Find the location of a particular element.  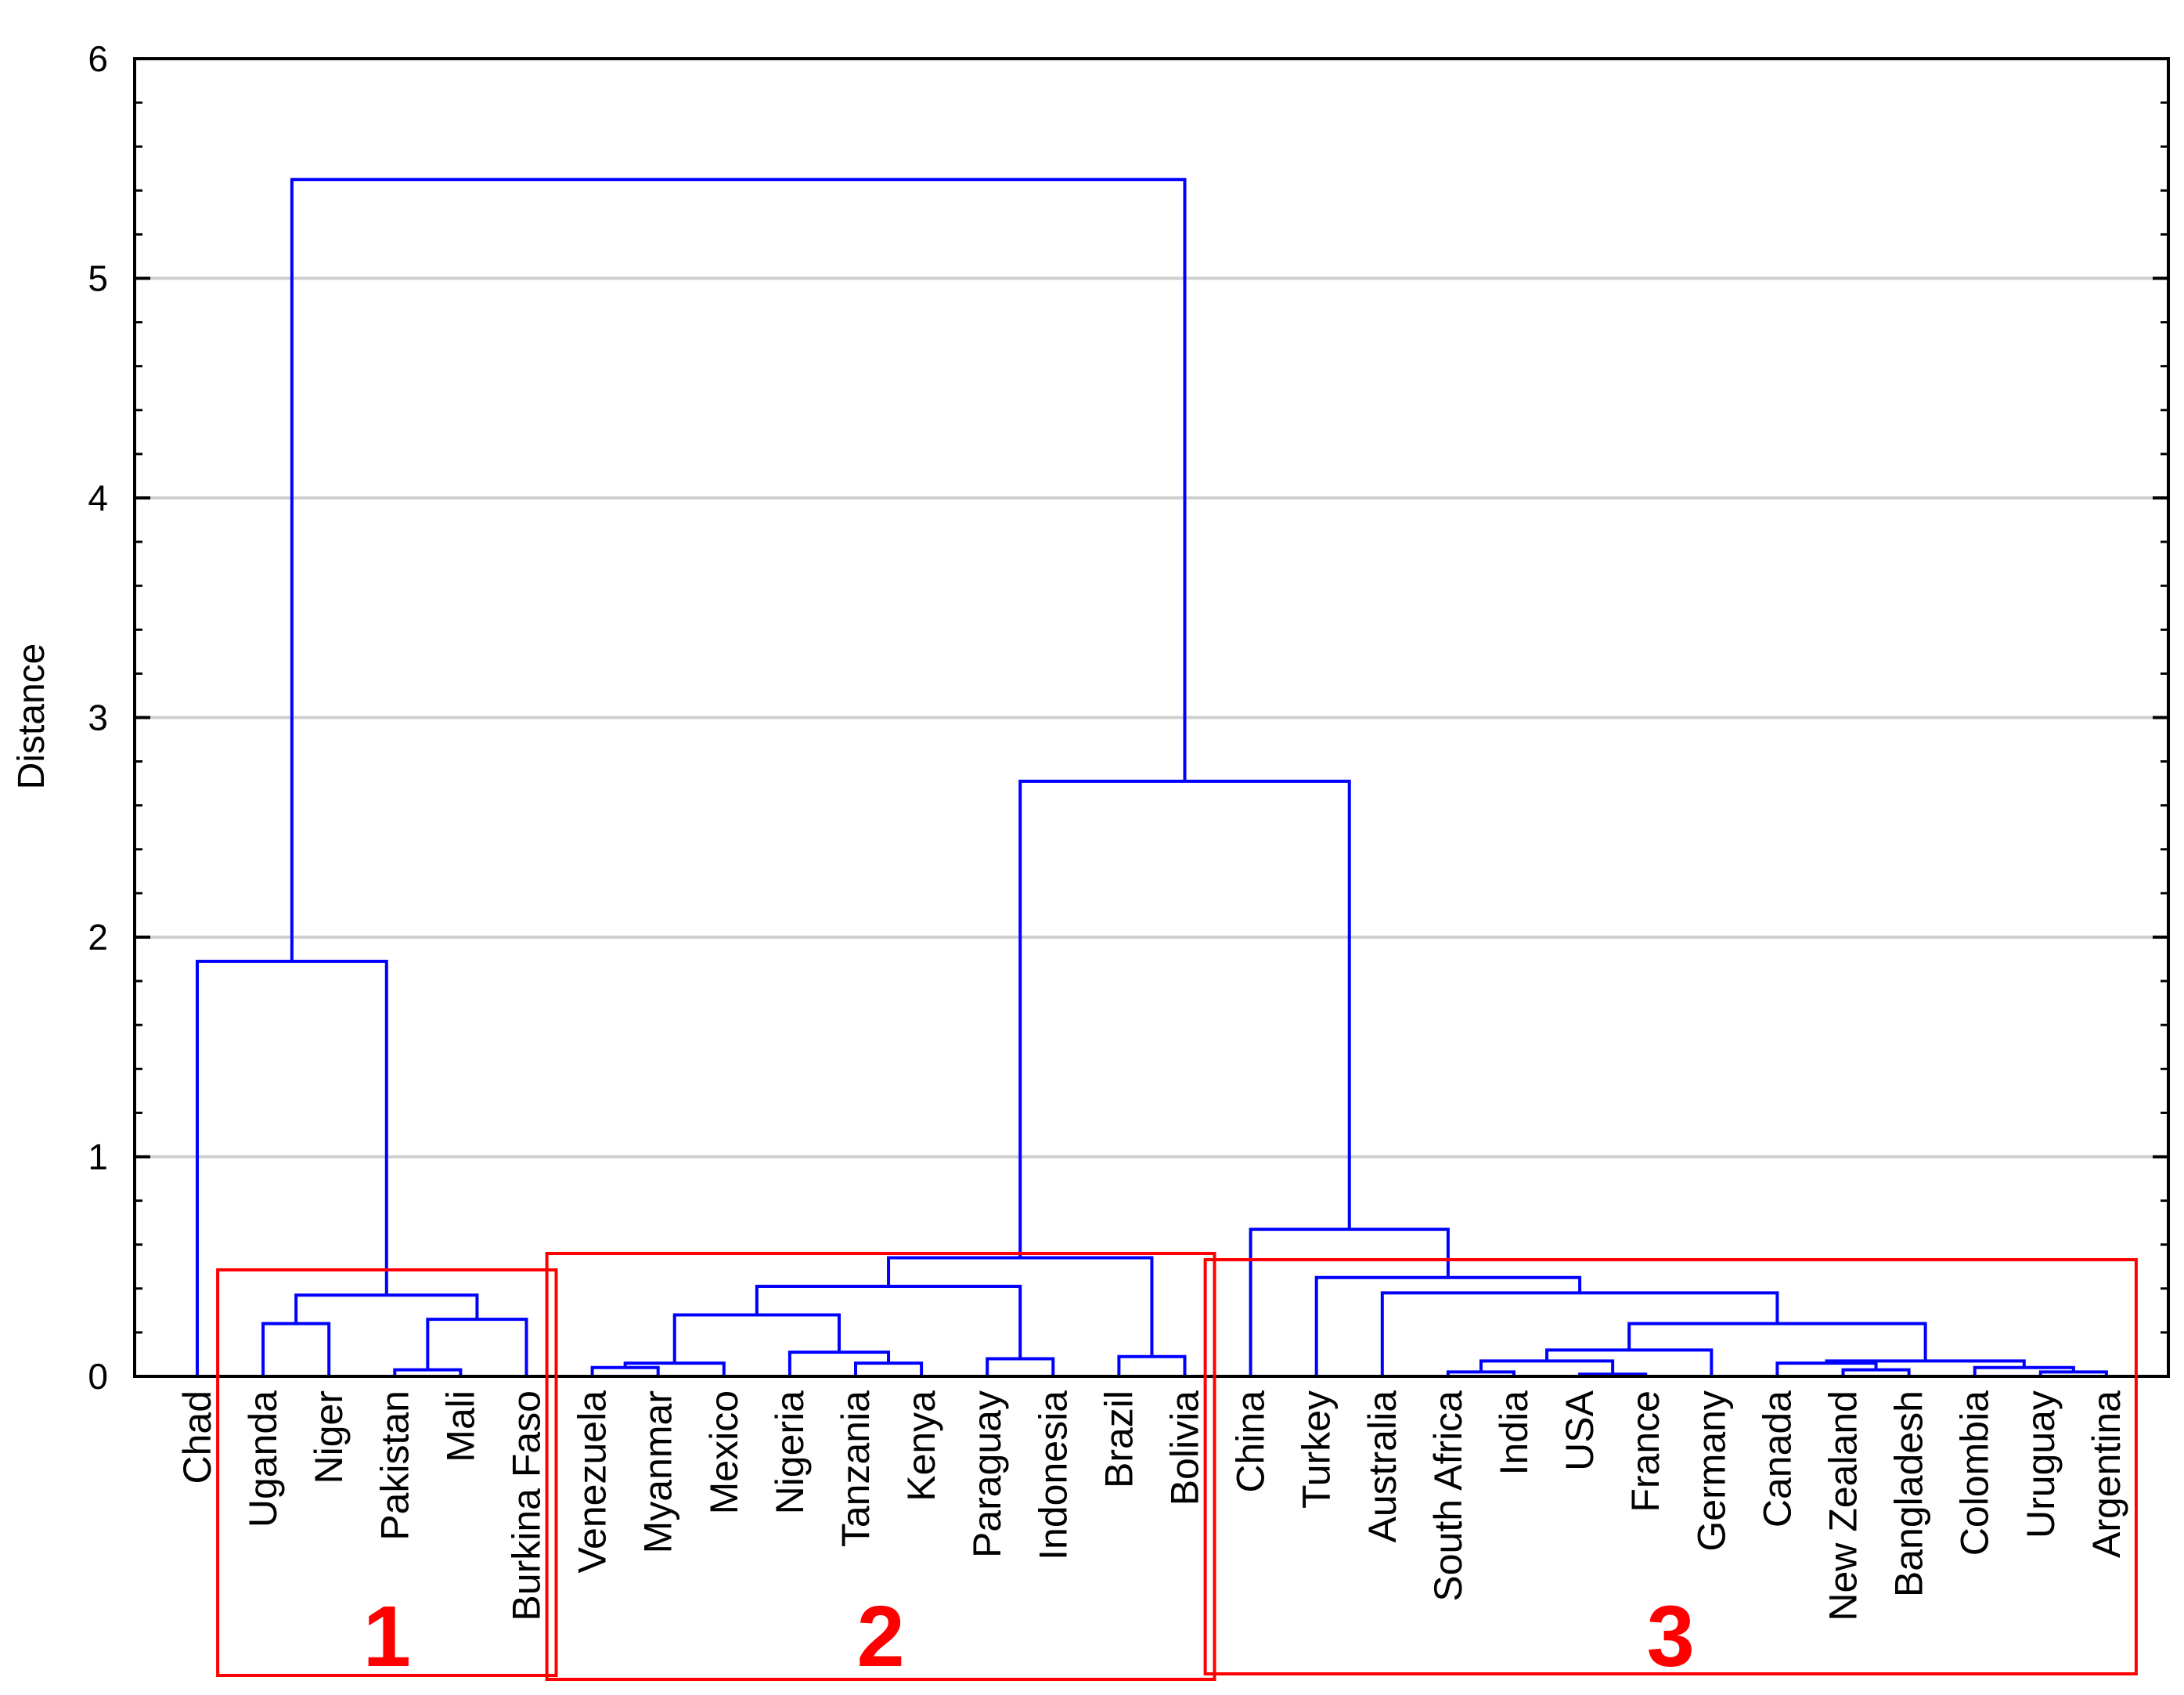

leaf-label: Pakistan is located at coordinates (394, 1465).